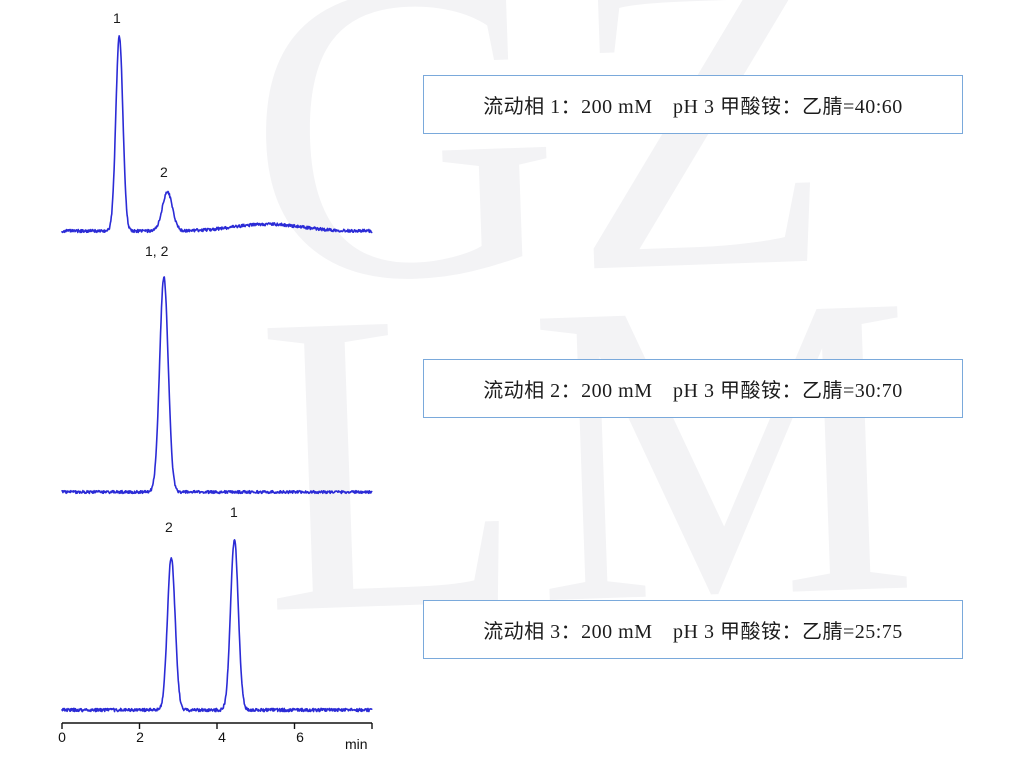 This screenshot has height=782, width=1022. Describe the element at coordinates (157, 251) in the screenshot. I see `peak-label-p2-12: 1, 2` at that location.